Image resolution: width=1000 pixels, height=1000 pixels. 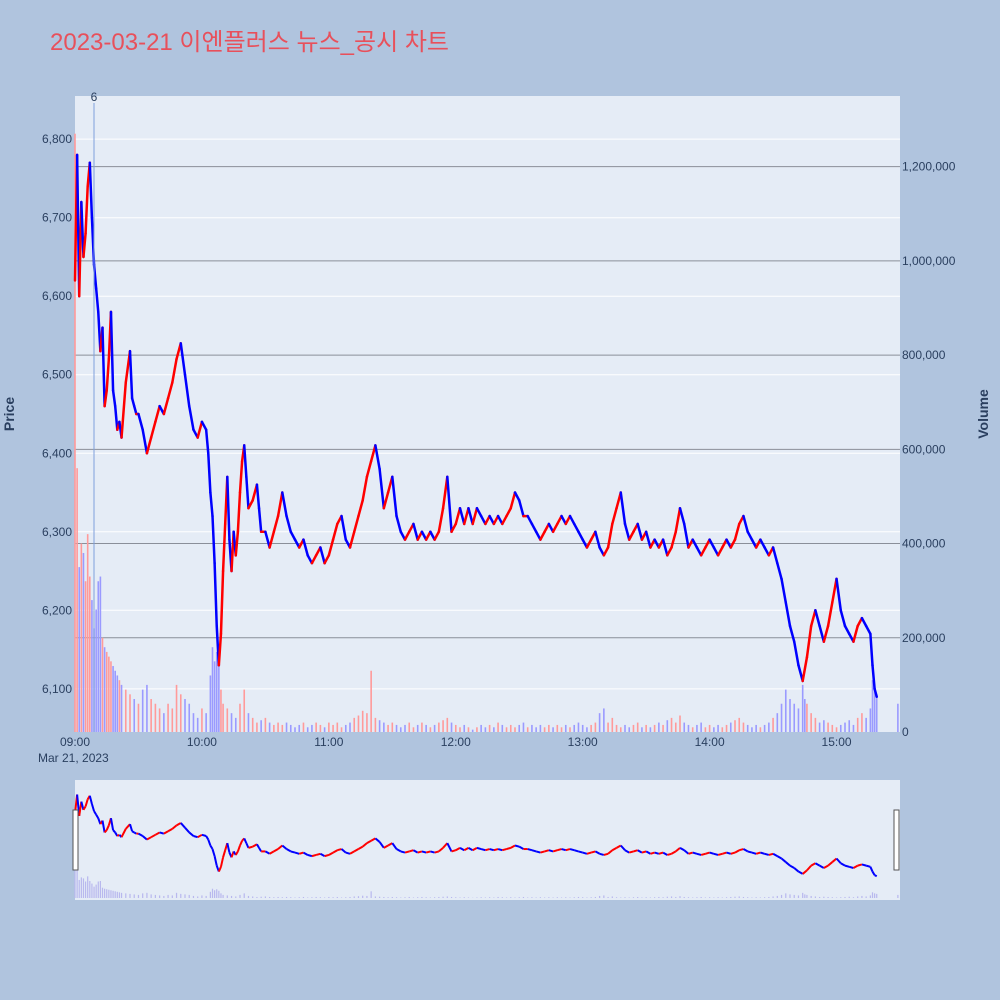 What do you see at coordinates (896, 840) in the screenshot?
I see `range-slider-right-handle` at bounding box center [896, 840].